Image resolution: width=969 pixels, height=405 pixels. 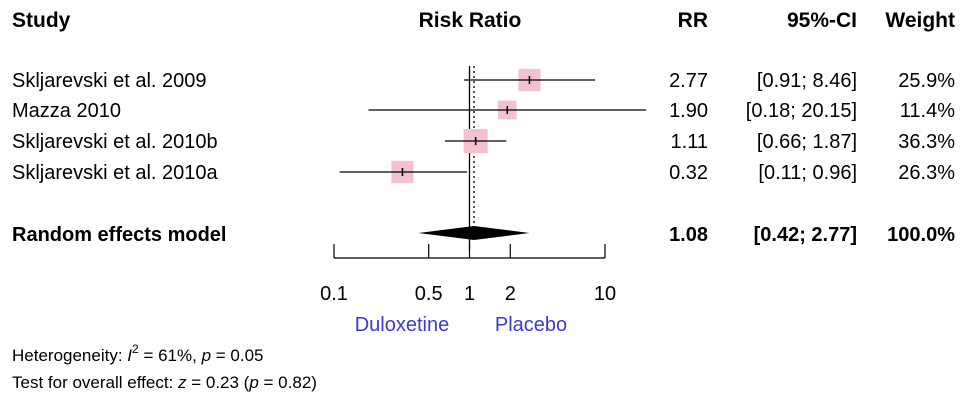 I want to click on summary-ci: [0.42; 2.77], so click(x=805, y=235).